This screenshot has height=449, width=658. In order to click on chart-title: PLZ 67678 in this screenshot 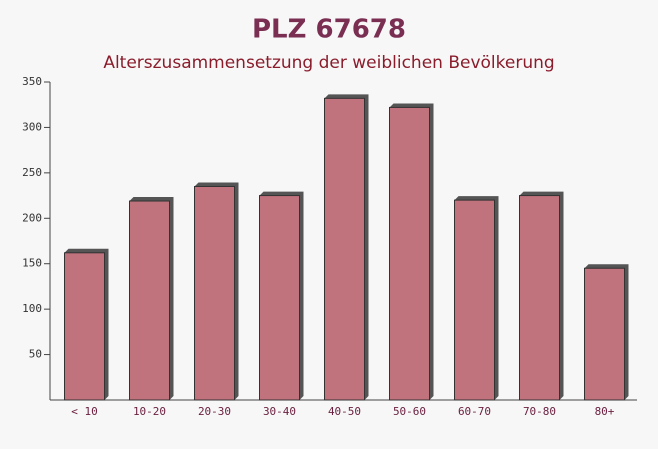, I will do `click(329, 30)`.